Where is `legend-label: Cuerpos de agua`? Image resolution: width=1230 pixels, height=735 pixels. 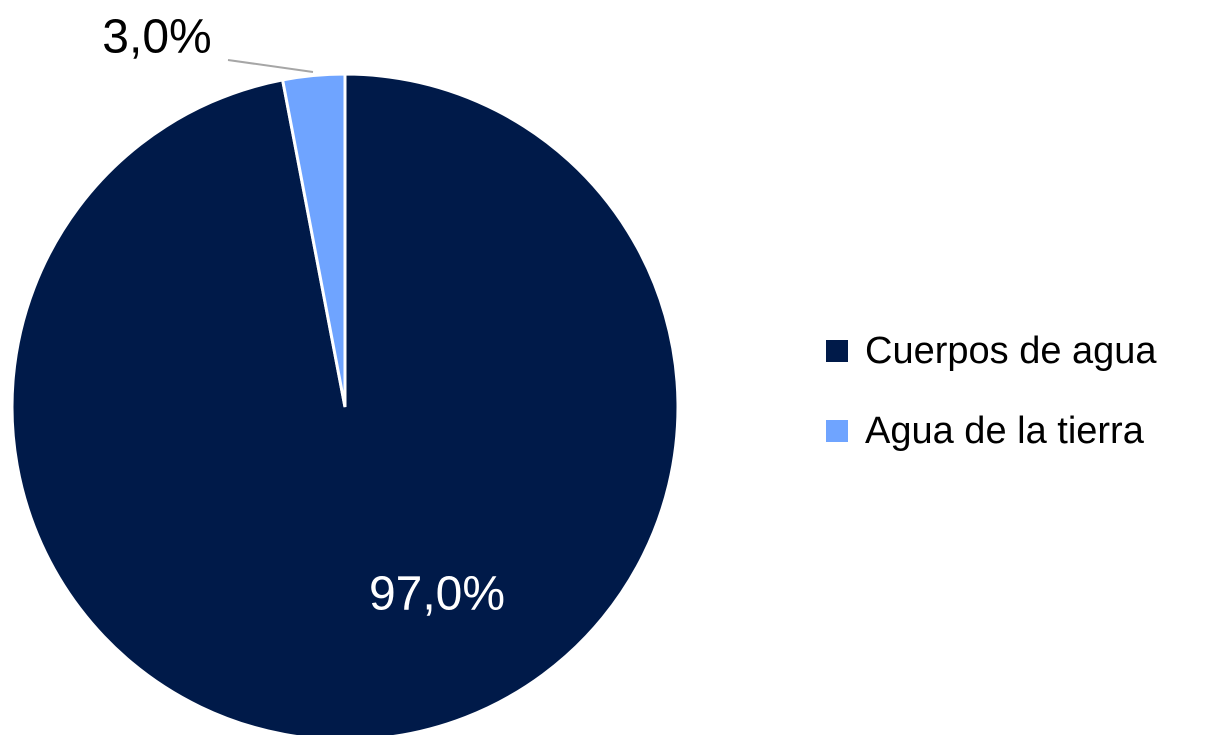
legend-label: Cuerpos de agua is located at coordinates (1011, 351).